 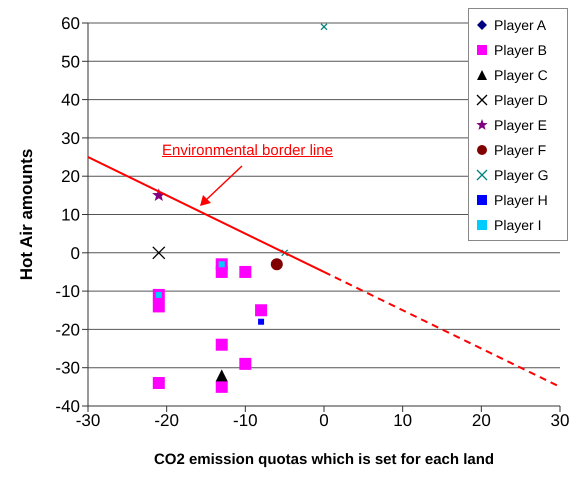 I want to click on x-tick-label: 30, so click(x=560, y=420).